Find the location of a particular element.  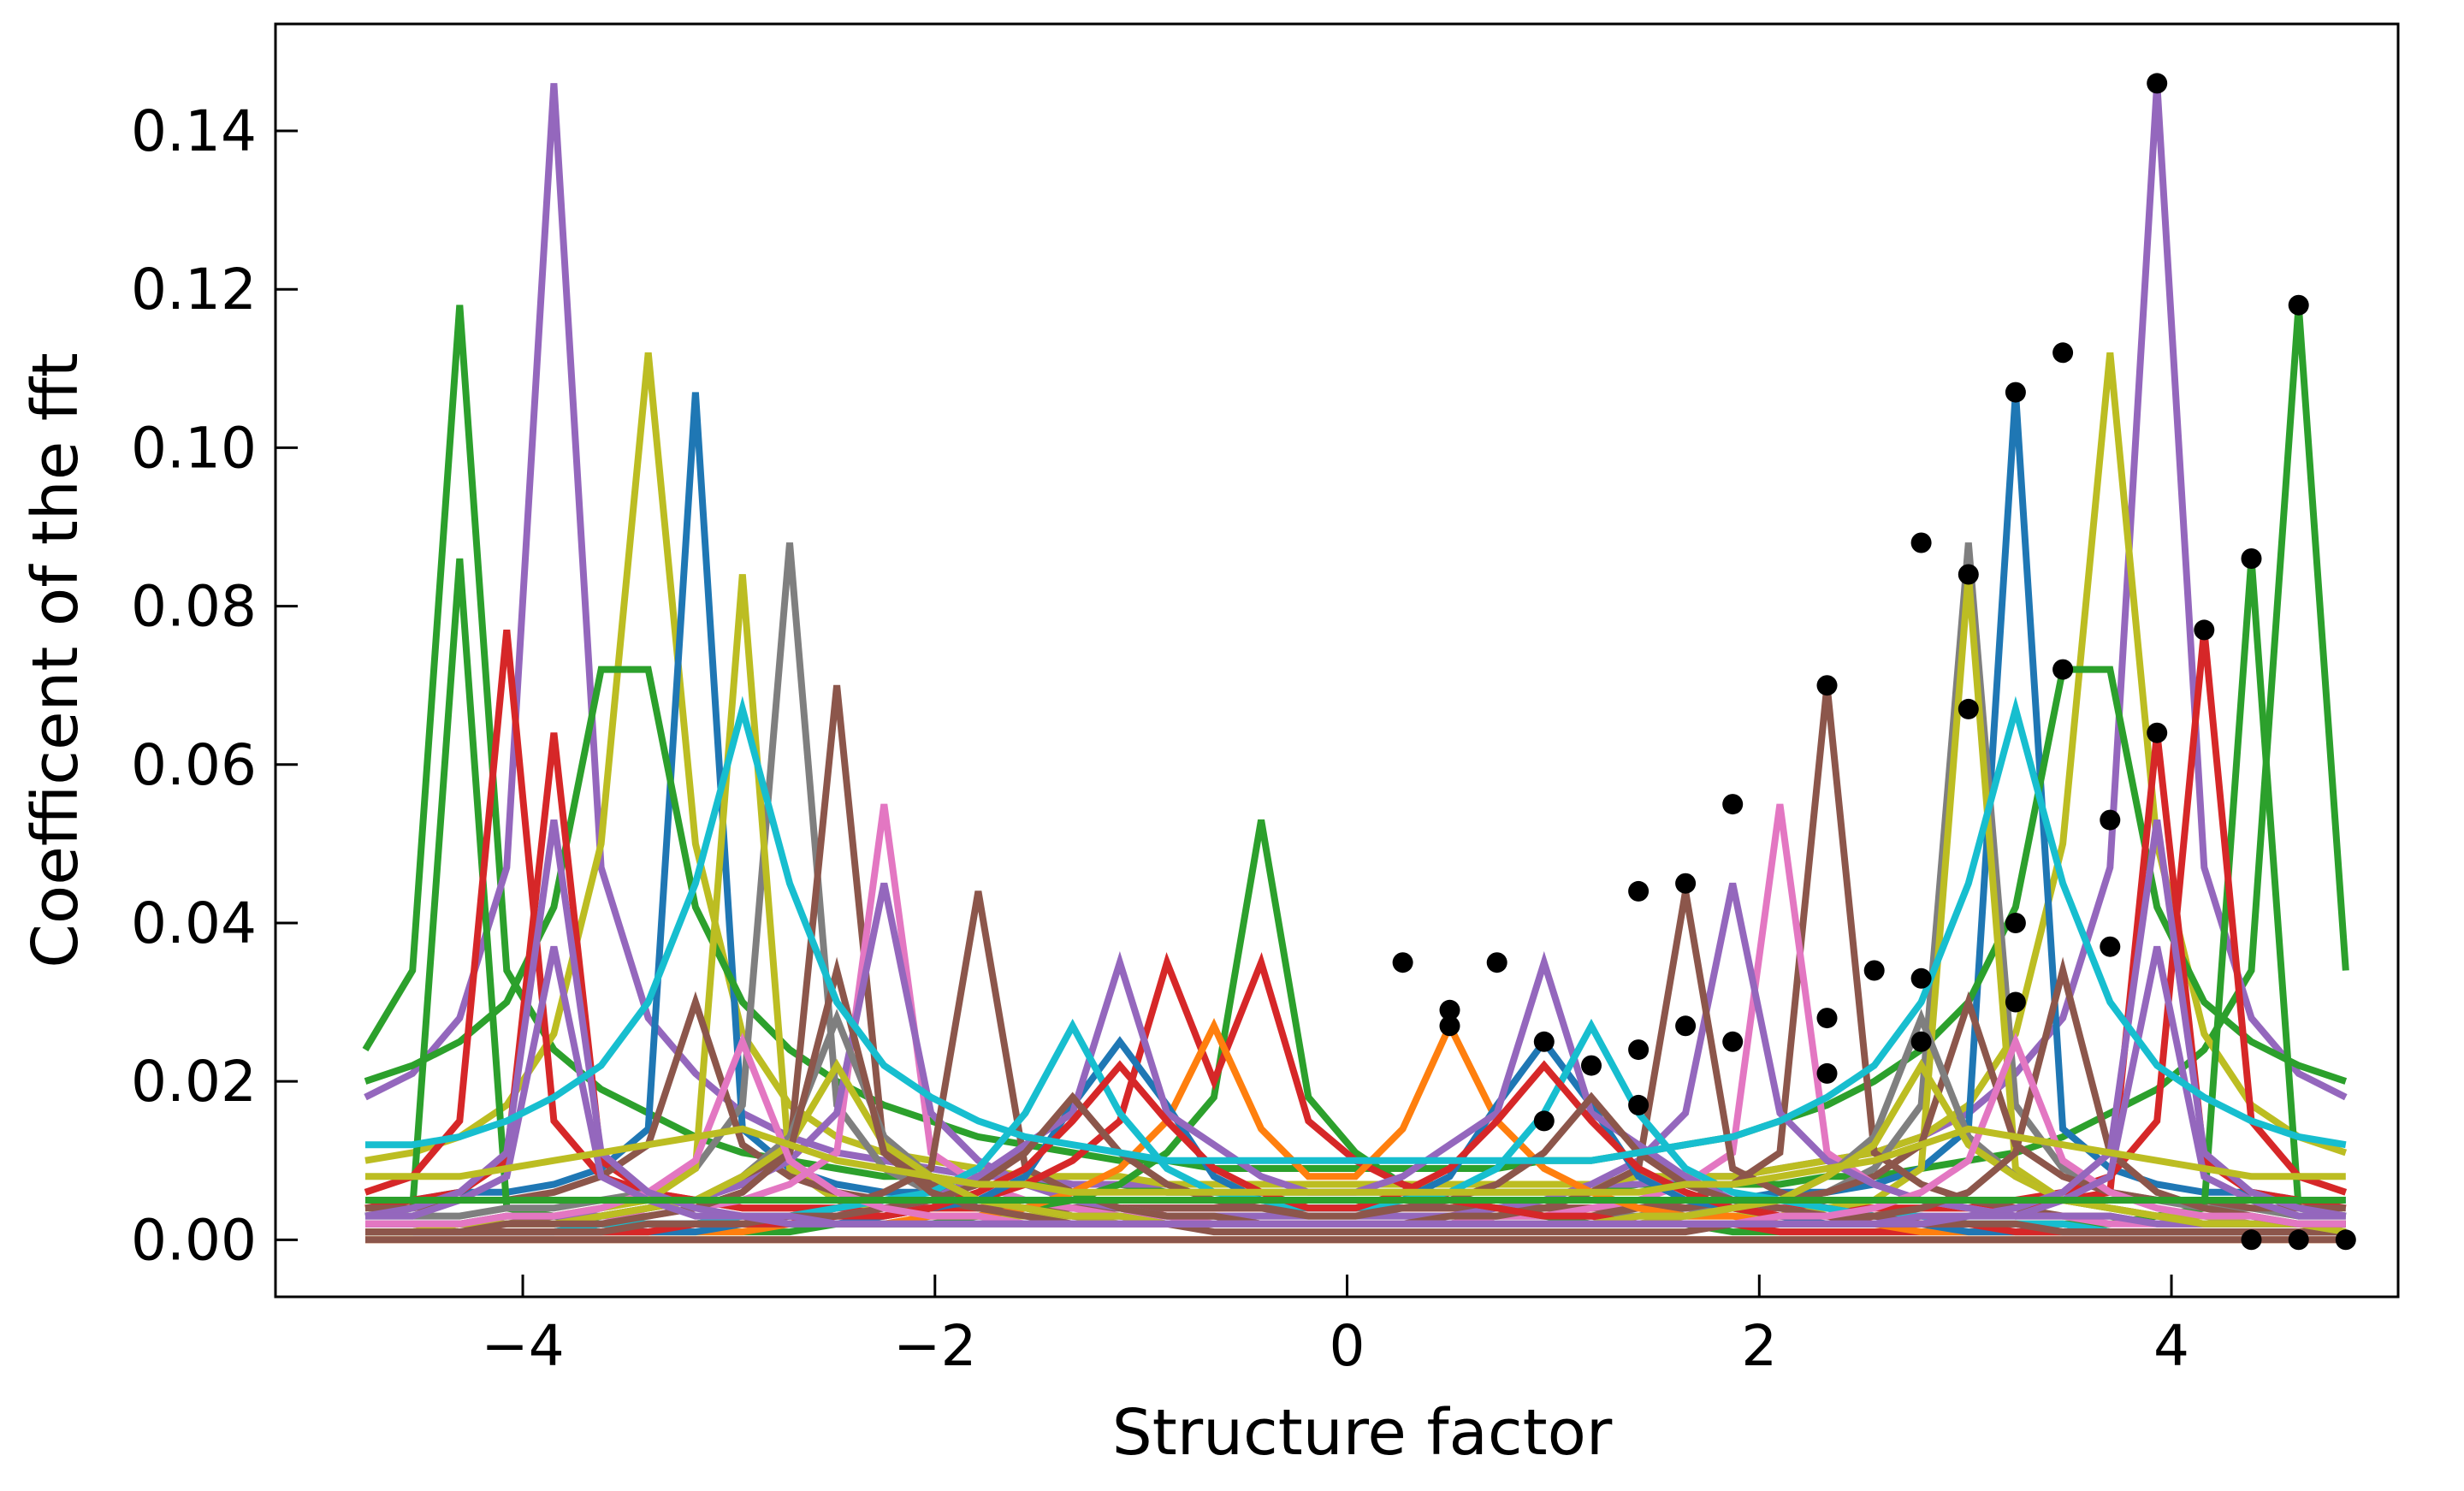

y-tick-label: 0.06 is located at coordinates (194, 765).